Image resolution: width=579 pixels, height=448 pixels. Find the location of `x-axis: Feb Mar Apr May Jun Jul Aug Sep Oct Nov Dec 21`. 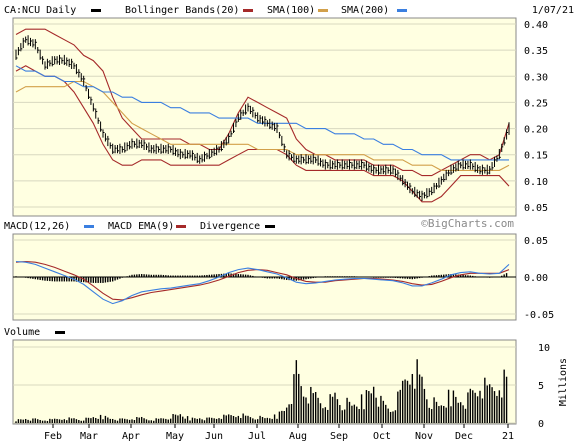

x-axis: Feb Mar Apr May Jun Jul Aug Sep Oct Nov Dec 21 is located at coordinates (279, 433).